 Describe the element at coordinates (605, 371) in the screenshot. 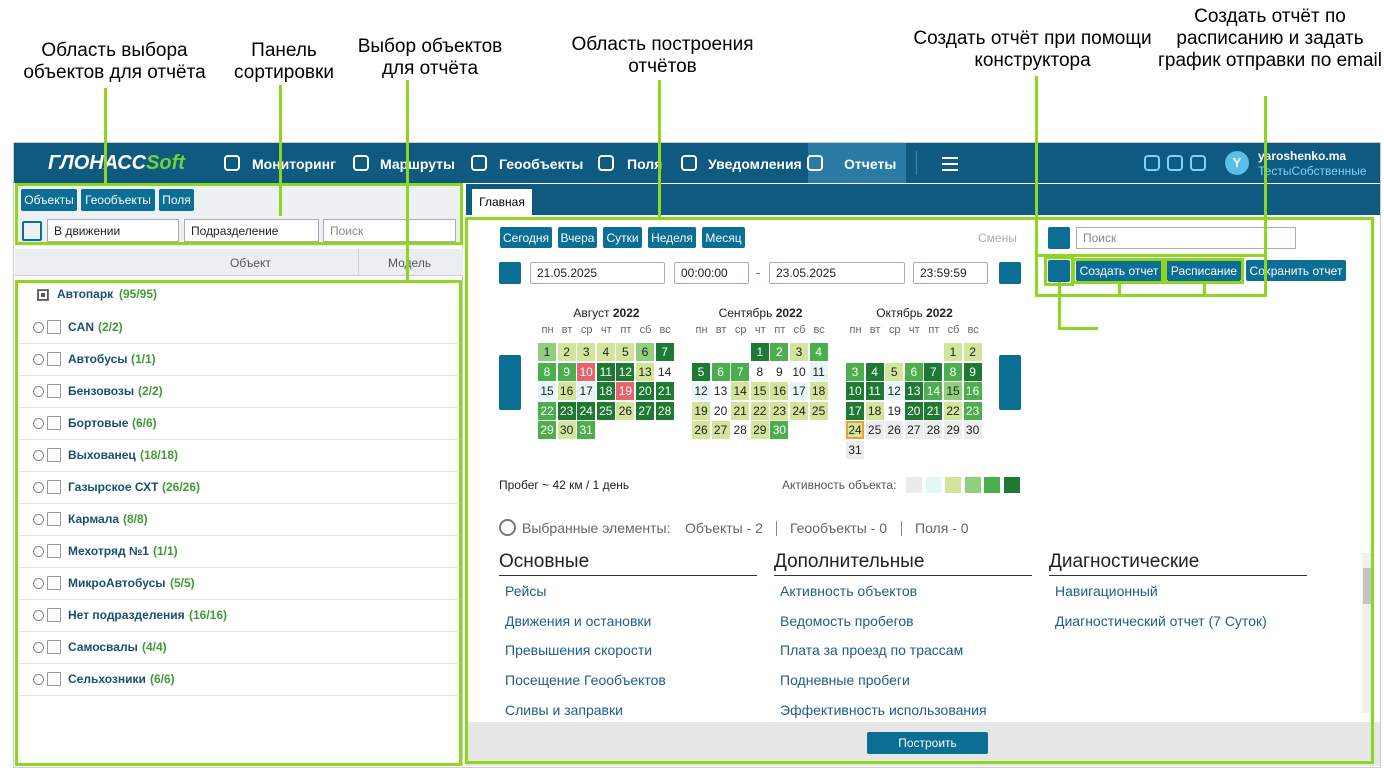

I see `day: 11` at that location.